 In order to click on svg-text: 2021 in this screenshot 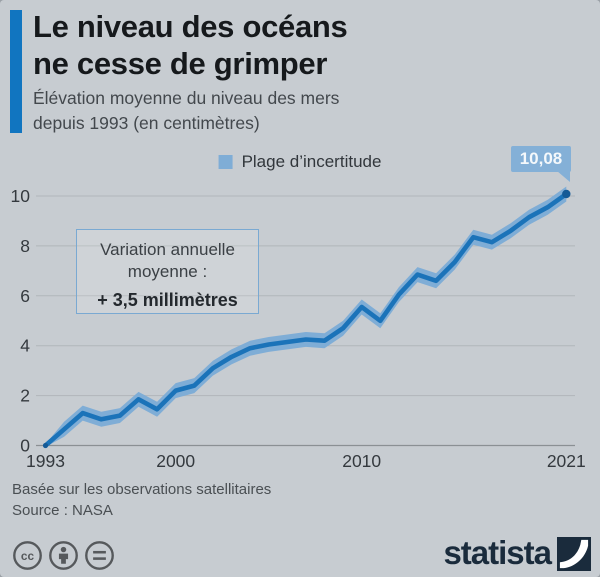, I will do `click(566, 461)`.